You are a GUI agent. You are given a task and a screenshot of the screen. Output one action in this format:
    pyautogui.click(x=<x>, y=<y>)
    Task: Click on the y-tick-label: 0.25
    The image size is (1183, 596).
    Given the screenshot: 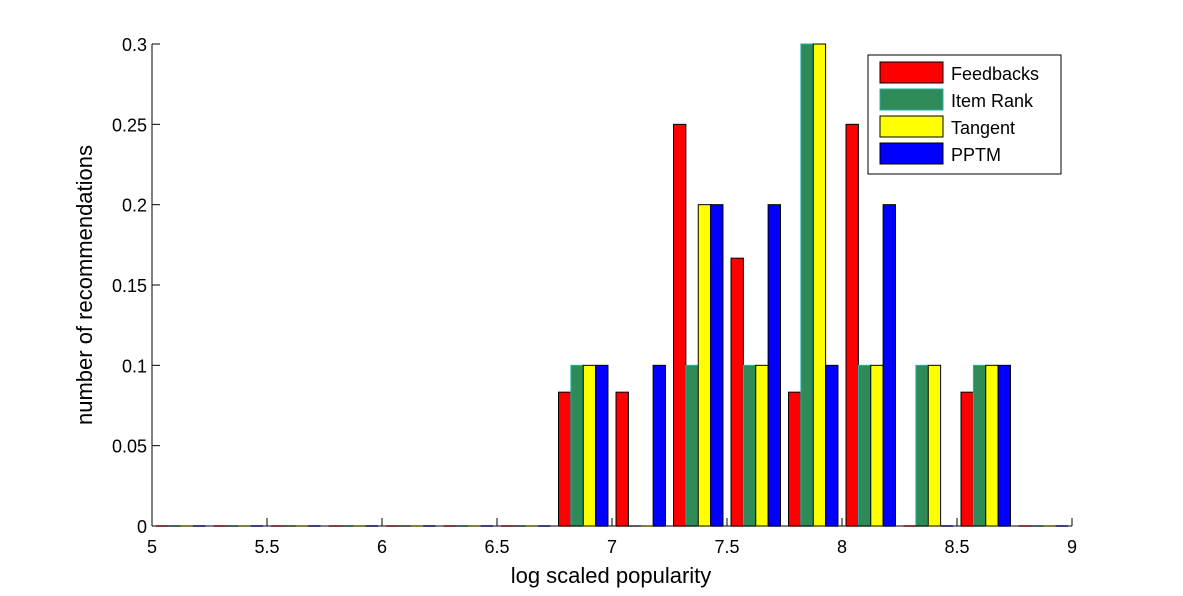 What is the action you would take?
    pyautogui.click(x=129, y=125)
    